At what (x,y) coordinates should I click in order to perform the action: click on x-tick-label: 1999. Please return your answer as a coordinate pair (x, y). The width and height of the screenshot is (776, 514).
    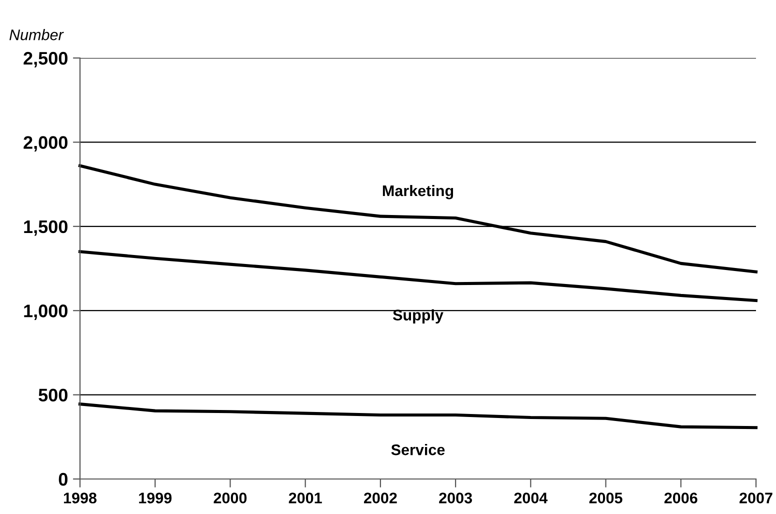
    Looking at the image, I should click on (155, 498).